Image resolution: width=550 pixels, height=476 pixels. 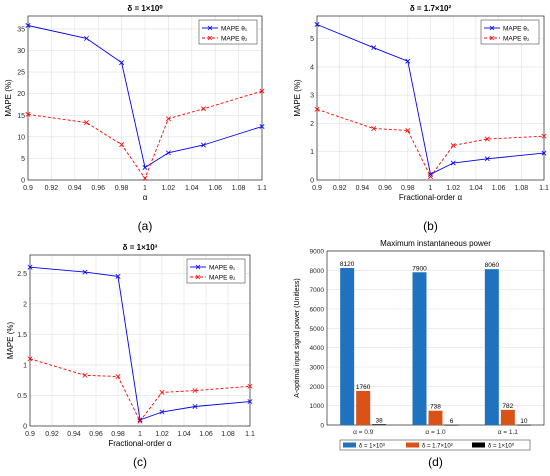 What do you see at coordinates (312, 96) in the screenshot?
I see `y-tick-label: 3` at bounding box center [312, 96].